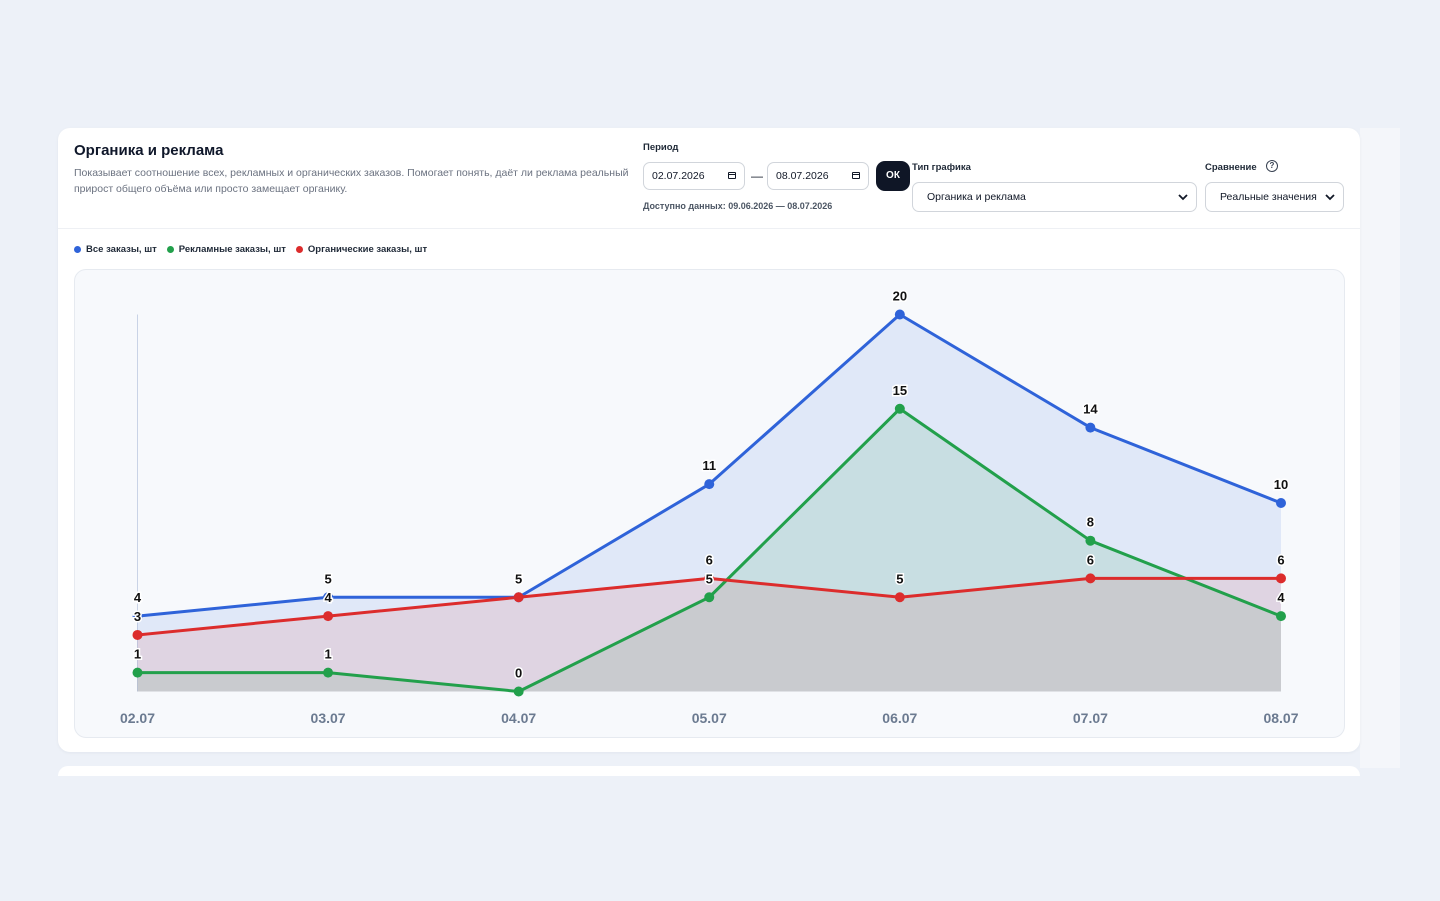 Image resolution: width=1440 pixels, height=901 pixels. What do you see at coordinates (941, 167) in the screenshot?
I see `chart-type-label: Тип графика` at bounding box center [941, 167].